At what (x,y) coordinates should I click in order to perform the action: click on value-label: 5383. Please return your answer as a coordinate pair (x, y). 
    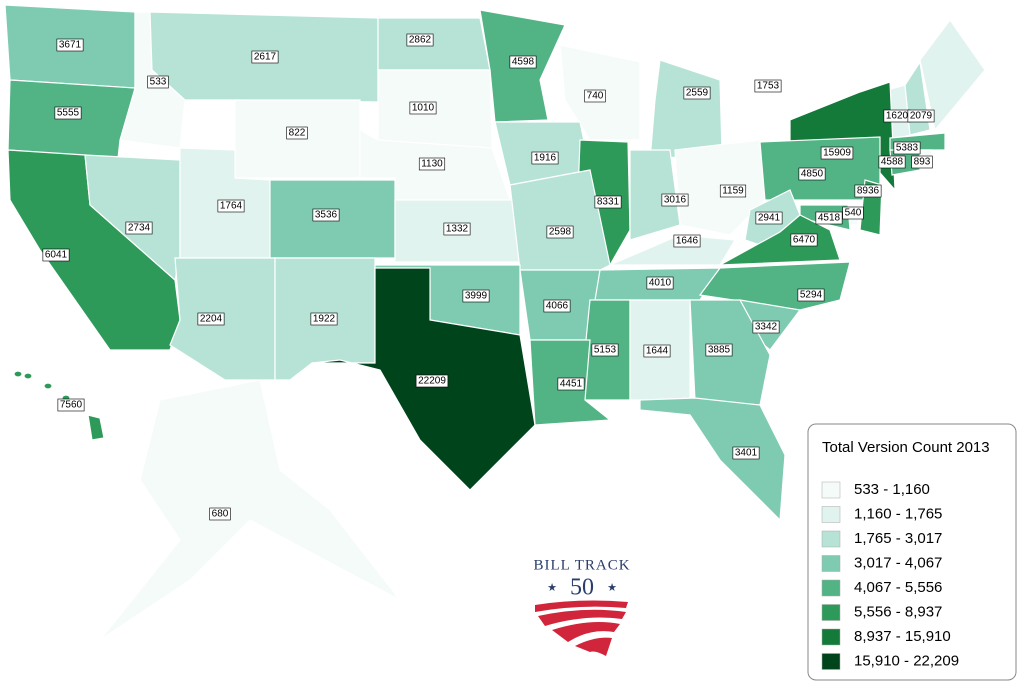
    Looking at the image, I should click on (907, 148).